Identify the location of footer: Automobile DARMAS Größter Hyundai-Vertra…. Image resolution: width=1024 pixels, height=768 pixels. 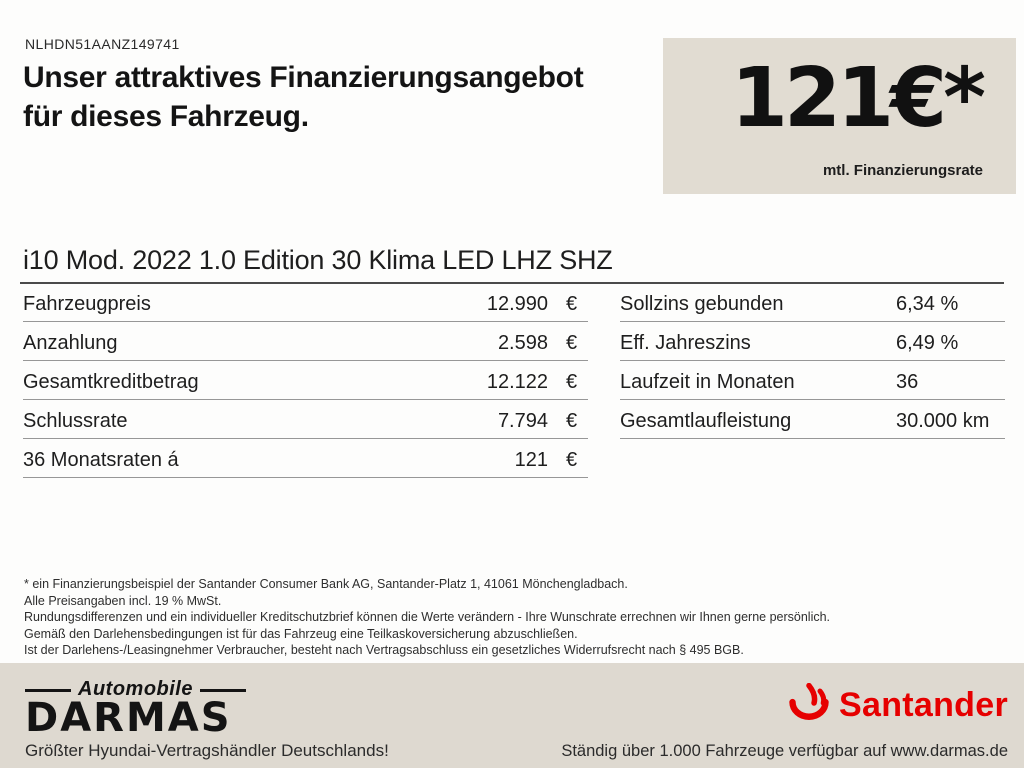
(512, 715).